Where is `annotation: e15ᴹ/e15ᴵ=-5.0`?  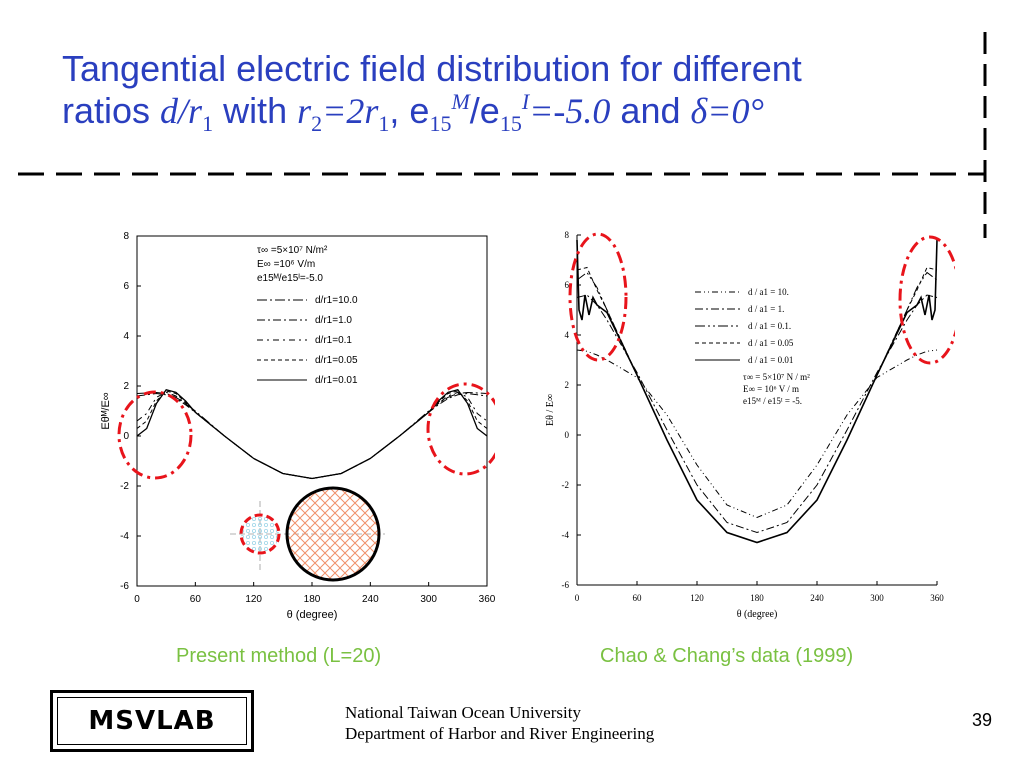
annotation: e15ᴹ/e15ᴵ=-5.0 is located at coordinates (290, 278).